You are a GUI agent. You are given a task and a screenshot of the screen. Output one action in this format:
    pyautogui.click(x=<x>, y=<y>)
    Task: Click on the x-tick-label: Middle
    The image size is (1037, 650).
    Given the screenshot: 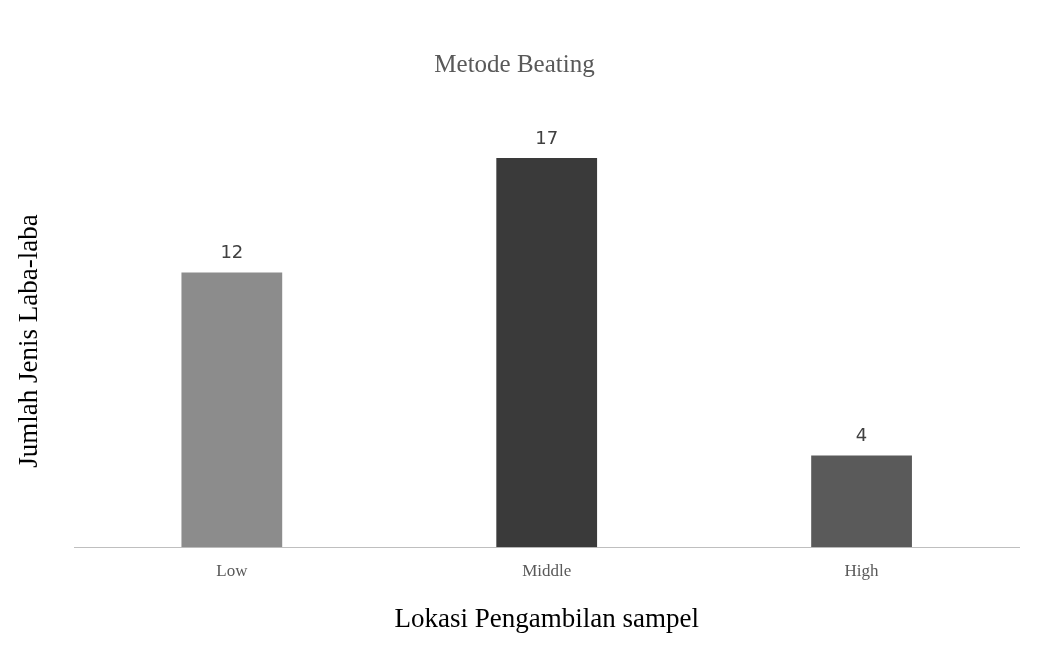 What is the action you would take?
    pyautogui.click(x=547, y=570)
    